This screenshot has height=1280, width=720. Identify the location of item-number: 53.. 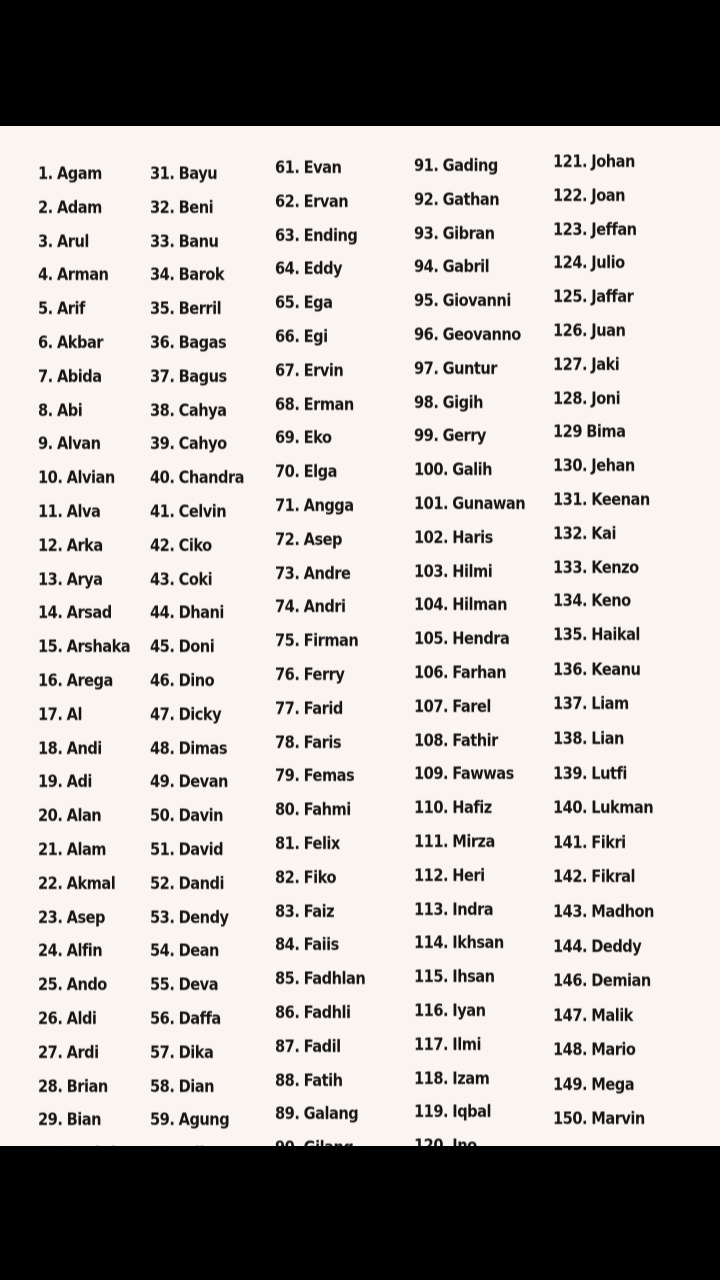
(162, 917).